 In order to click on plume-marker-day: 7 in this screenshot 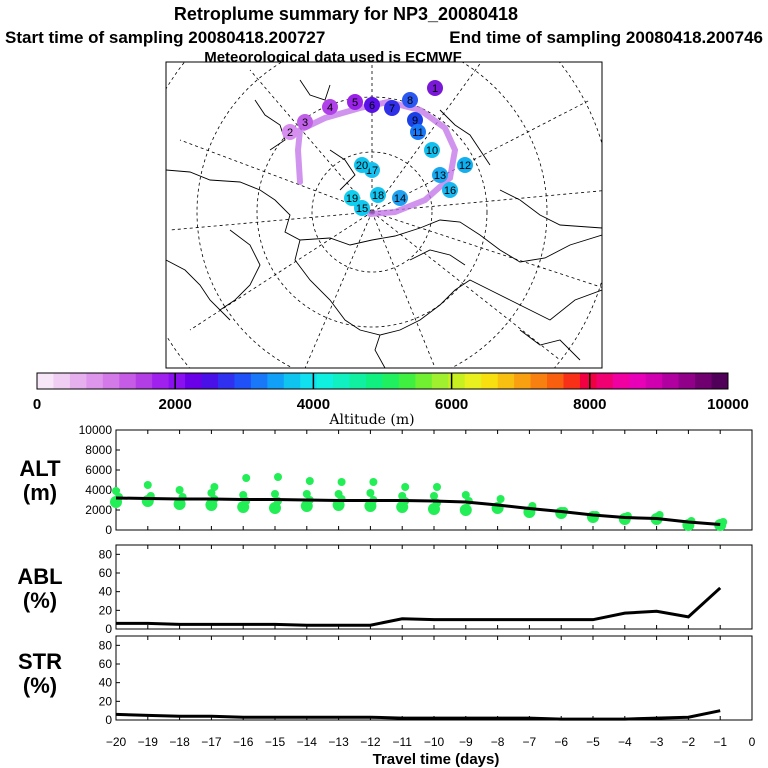, I will do `click(392, 109)`.